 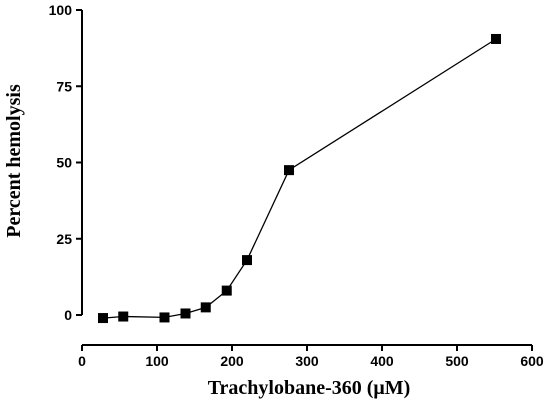 I want to click on x-tick-label: 300, so click(x=307, y=361).